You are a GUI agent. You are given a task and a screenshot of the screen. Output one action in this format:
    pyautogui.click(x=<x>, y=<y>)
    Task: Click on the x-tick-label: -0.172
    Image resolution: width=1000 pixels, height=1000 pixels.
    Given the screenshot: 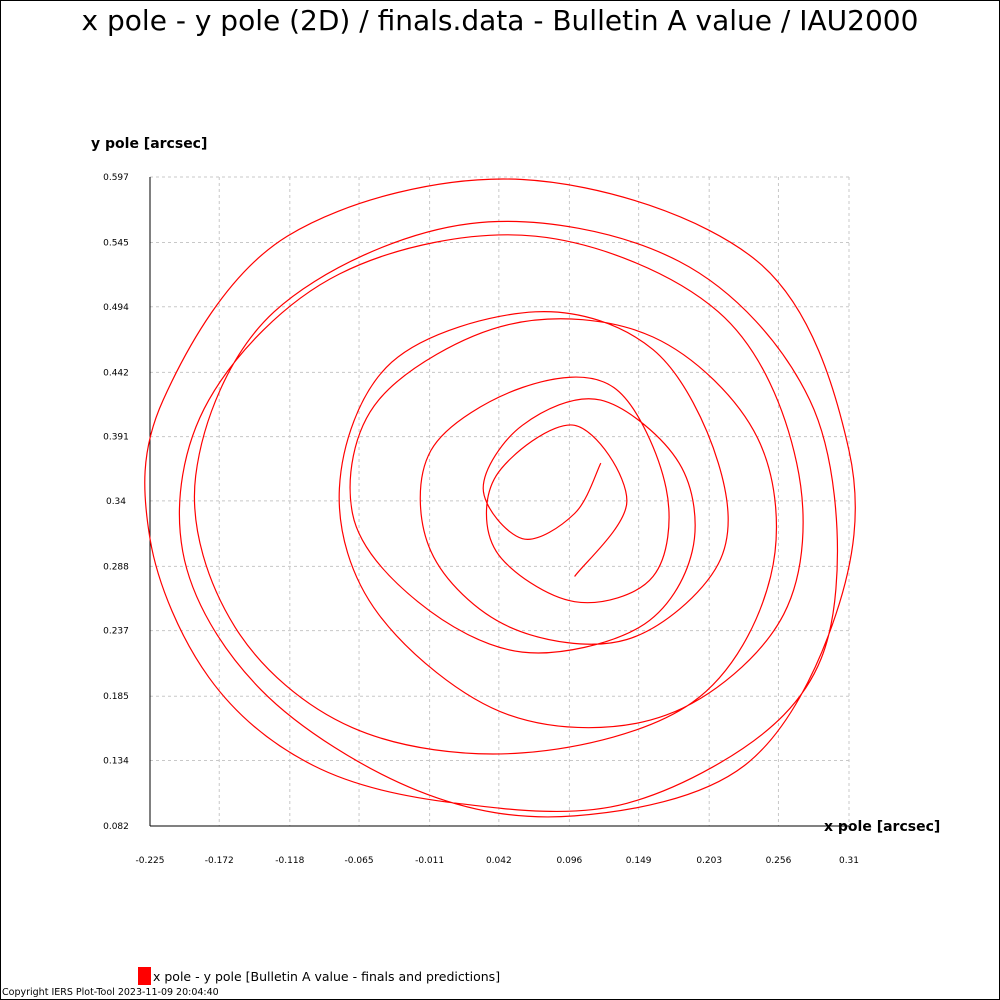 What is the action you would take?
    pyautogui.click(x=219, y=861)
    